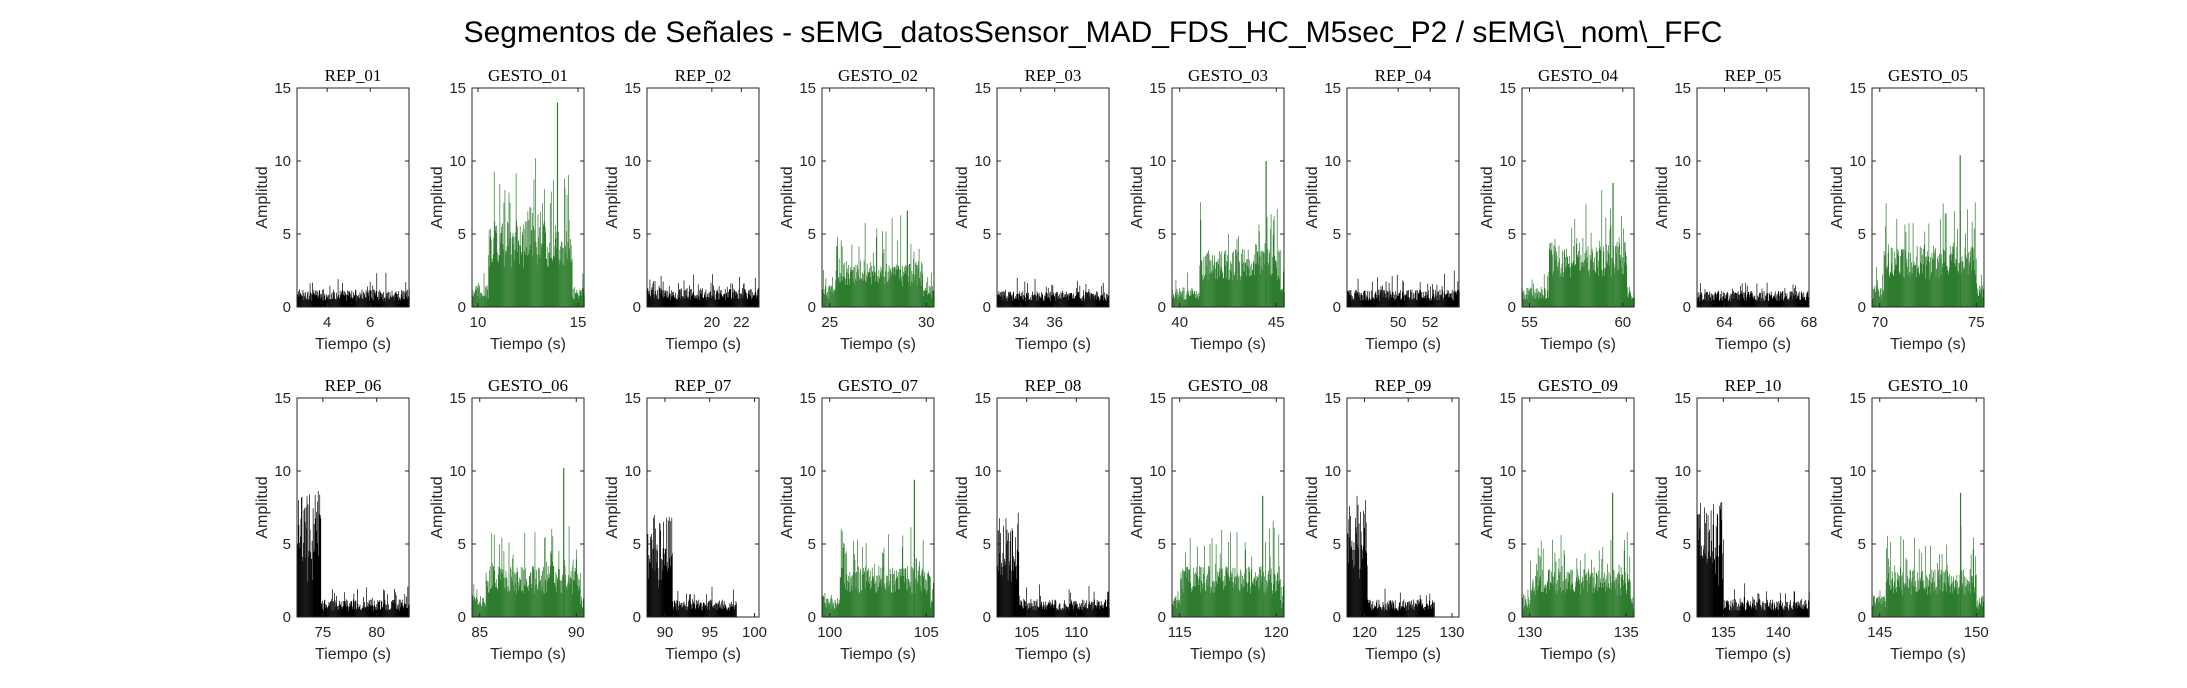  What do you see at coordinates (962, 197) in the screenshot?
I see `y-axis-label: Amplitud` at bounding box center [962, 197].